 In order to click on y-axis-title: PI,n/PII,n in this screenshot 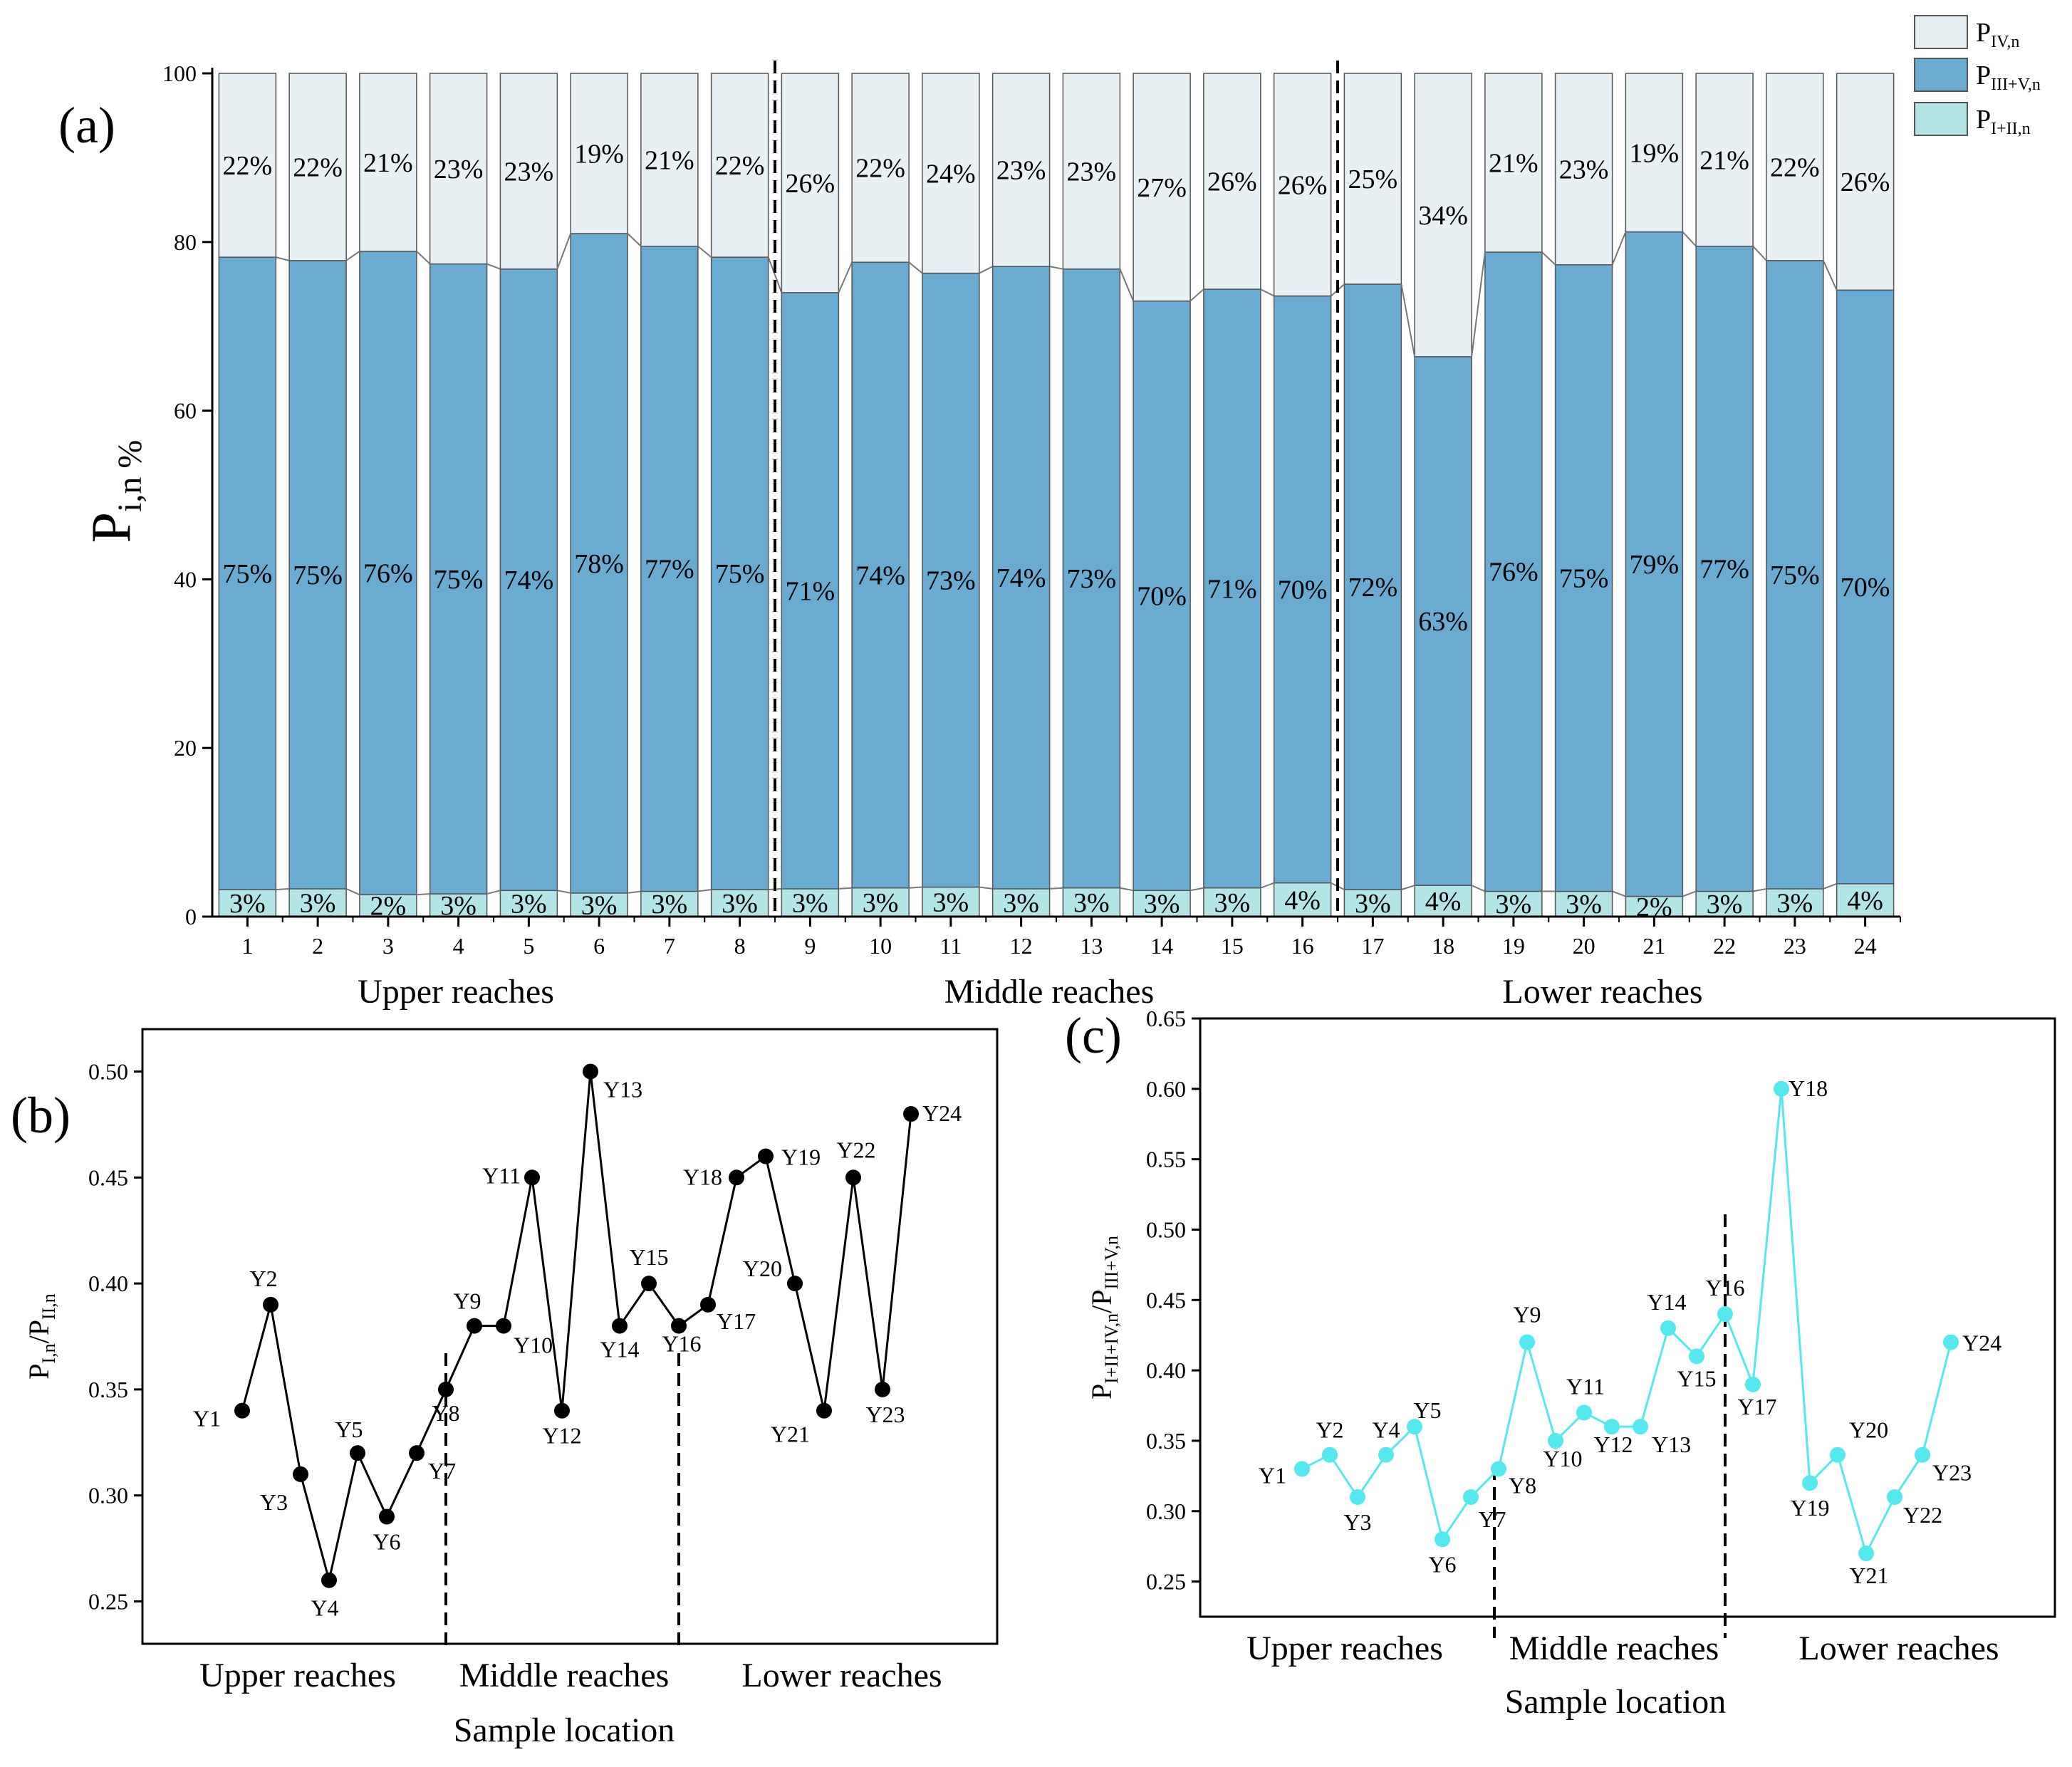, I will do `click(41, 1337)`.